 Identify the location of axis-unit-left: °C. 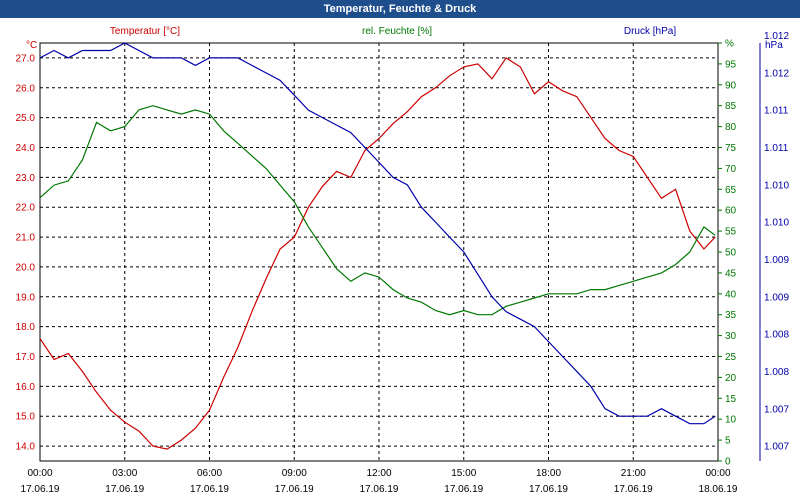
(31, 45).